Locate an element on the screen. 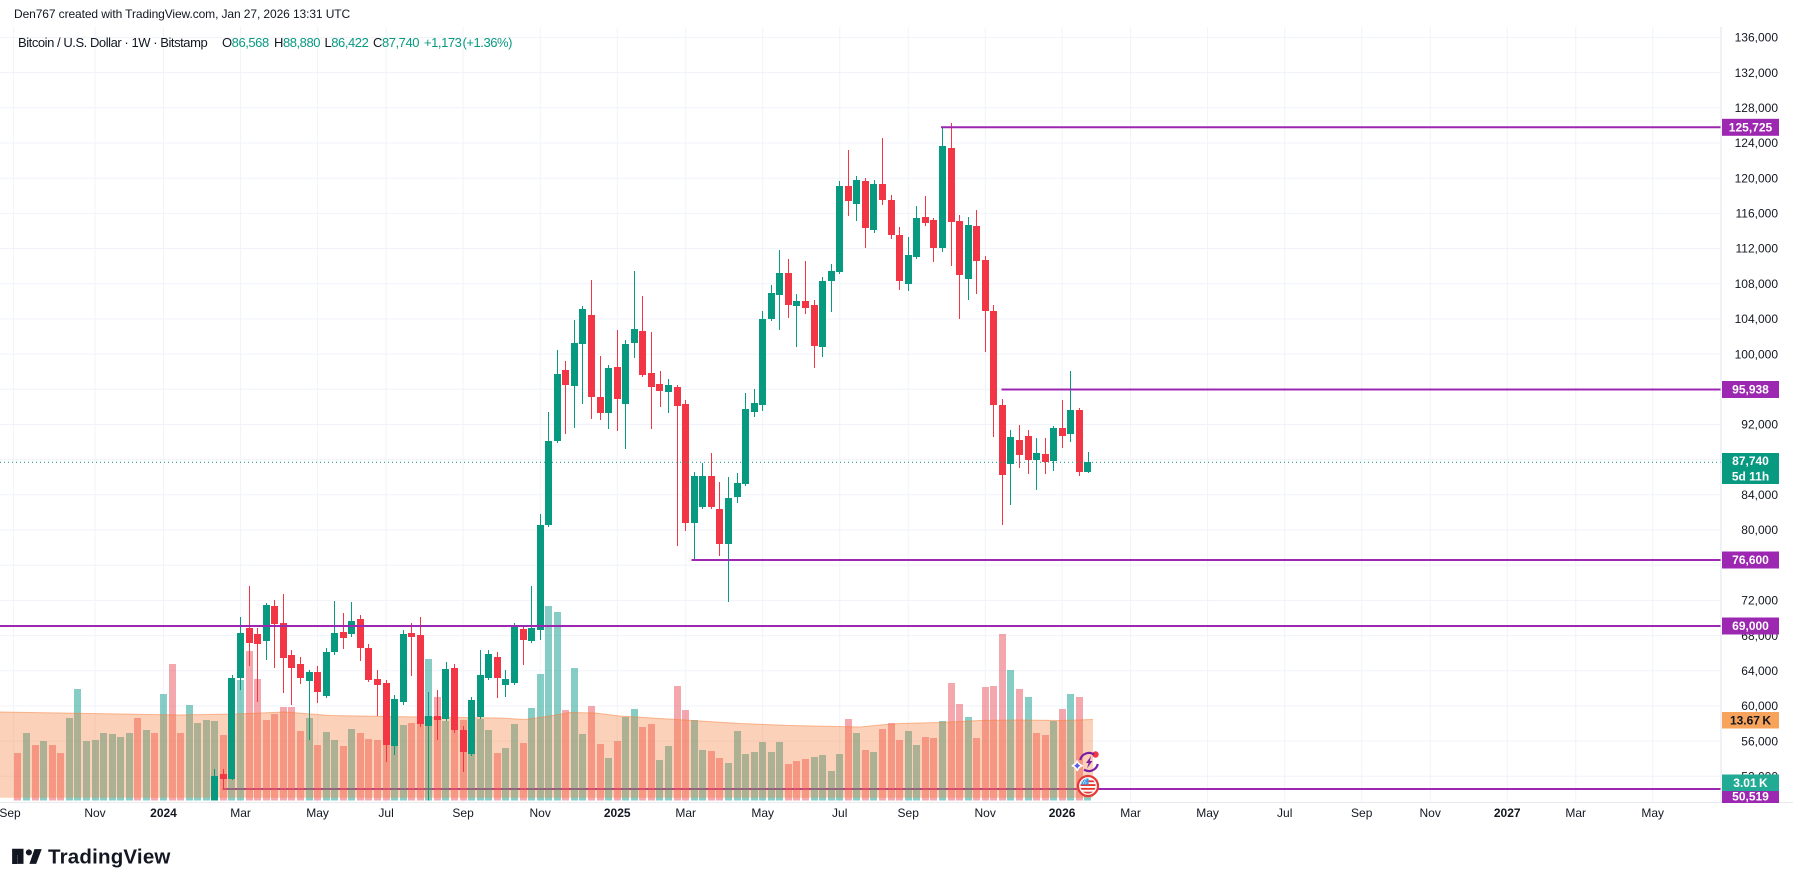 The height and width of the screenshot is (887, 1793). svg-text: 56,000 is located at coordinates (1759, 741).